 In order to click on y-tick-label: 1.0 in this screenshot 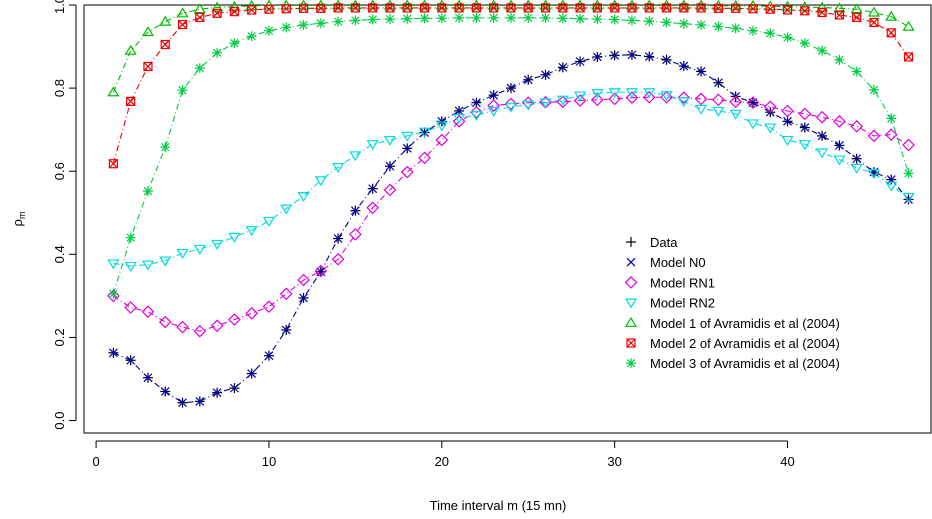, I will do `click(59, 7)`.